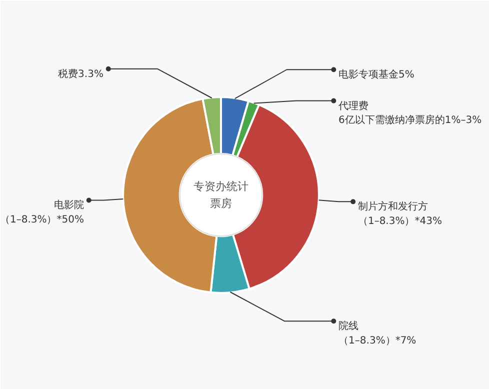 This screenshot has height=389, width=489. I want to click on slice-label: 院线（1–8.3%）*7%, so click(377, 333).